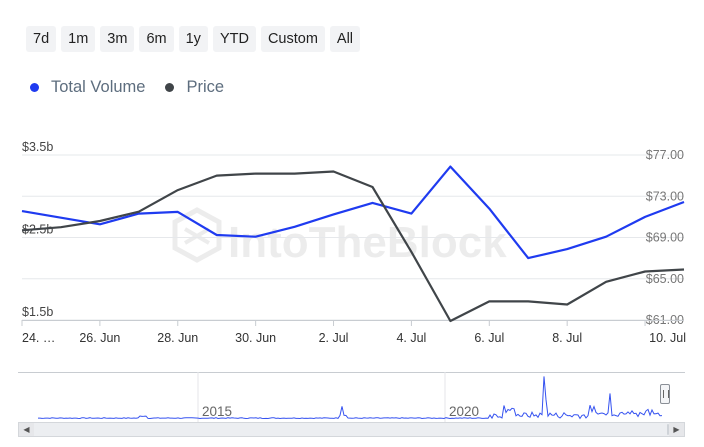  What do you see at coordinates (98, 87) in the screenshot?
I see `legend-label-total-volume: Total Volume` at bounding box center [98, 87].